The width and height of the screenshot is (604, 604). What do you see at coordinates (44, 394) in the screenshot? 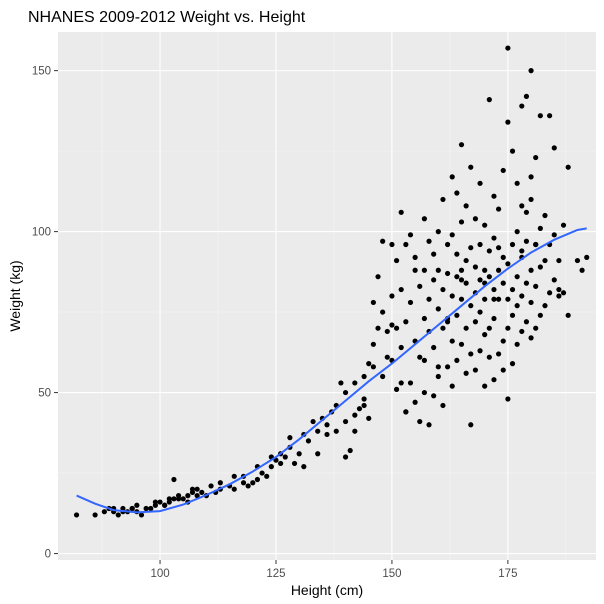
I see `y-tick-label: 50` at bounding box center [44, 394].